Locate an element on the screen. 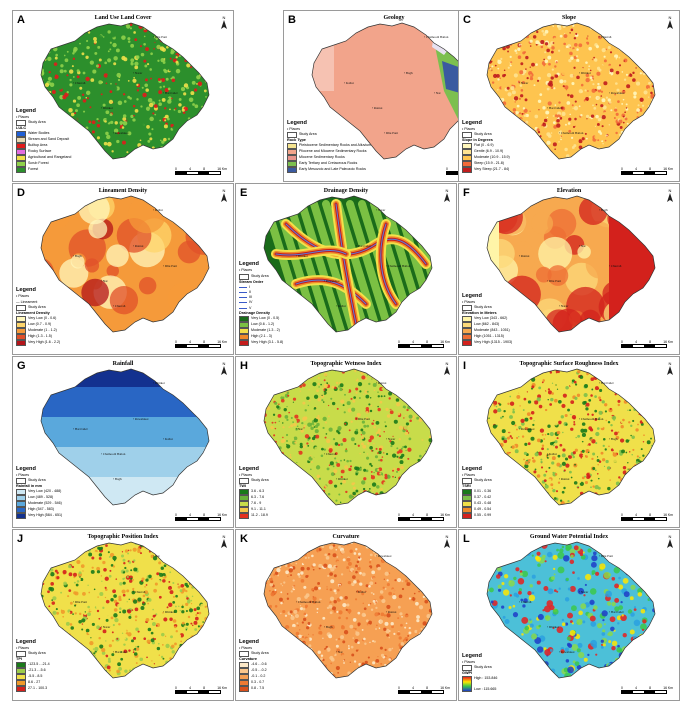  panel-title: Topographic Surface Roughness Index is located at coordinates (569, 364).